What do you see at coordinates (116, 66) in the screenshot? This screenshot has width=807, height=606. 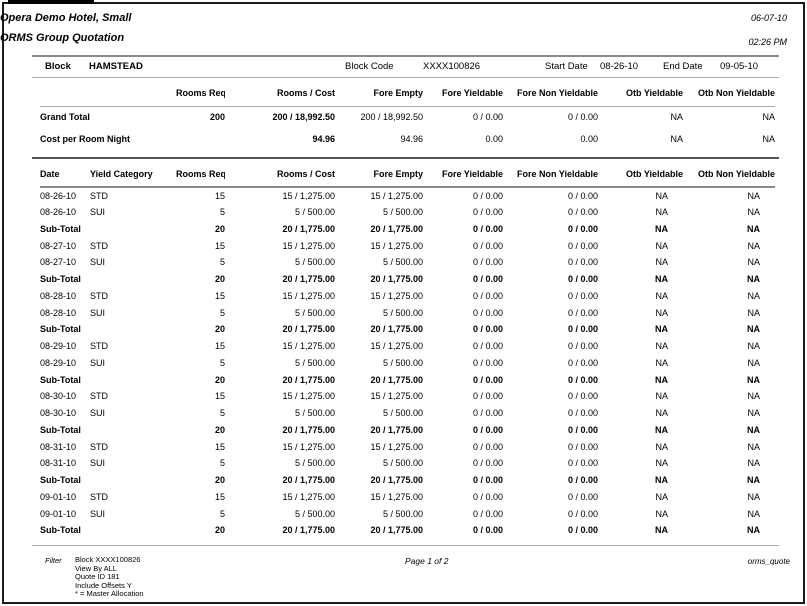 I see `block-value: HAMSTEAD` at bounding box center [116, 66].